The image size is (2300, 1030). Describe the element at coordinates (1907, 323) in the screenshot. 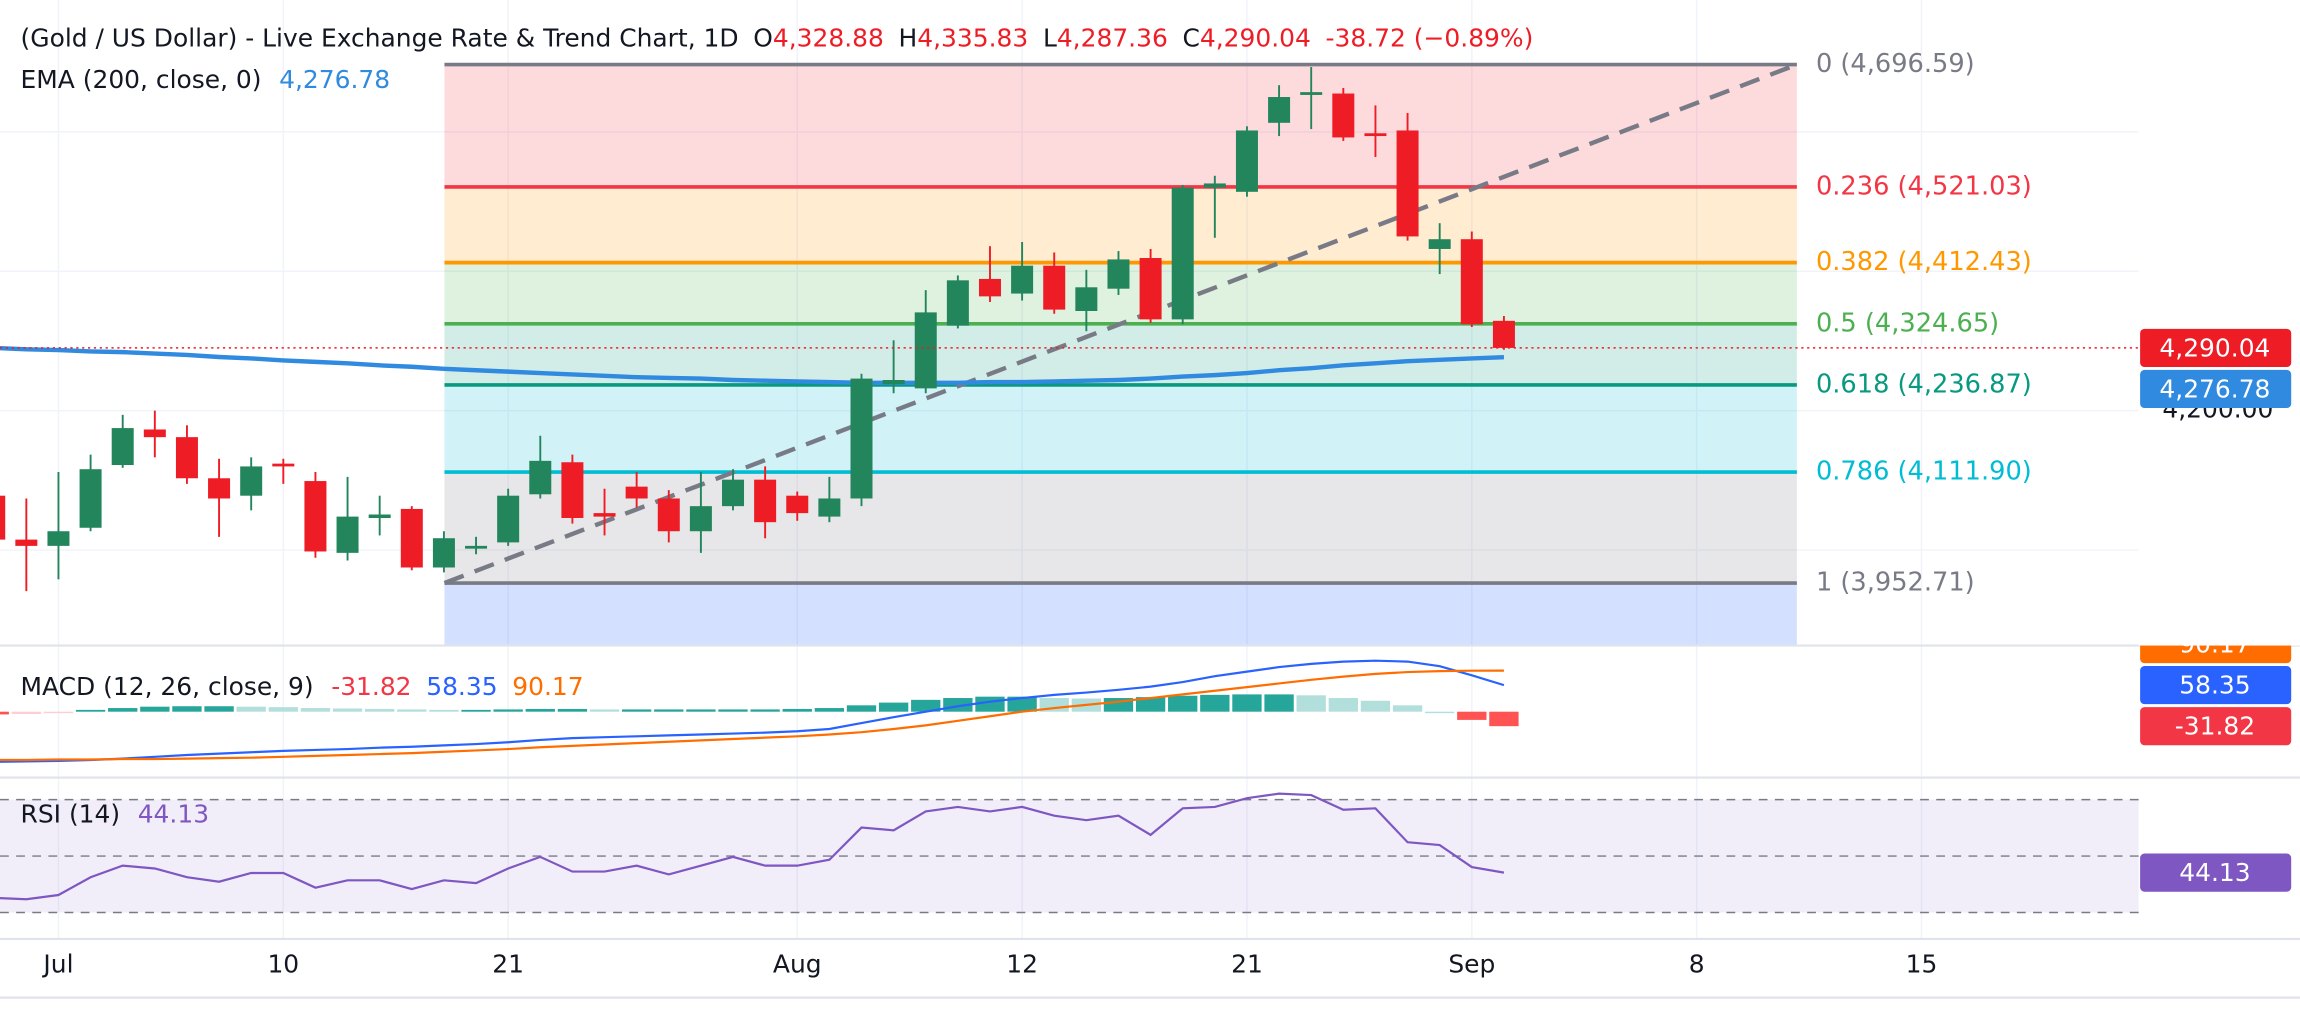

I see `fib-level-label: 0.5 (4,324.65)` at that location.